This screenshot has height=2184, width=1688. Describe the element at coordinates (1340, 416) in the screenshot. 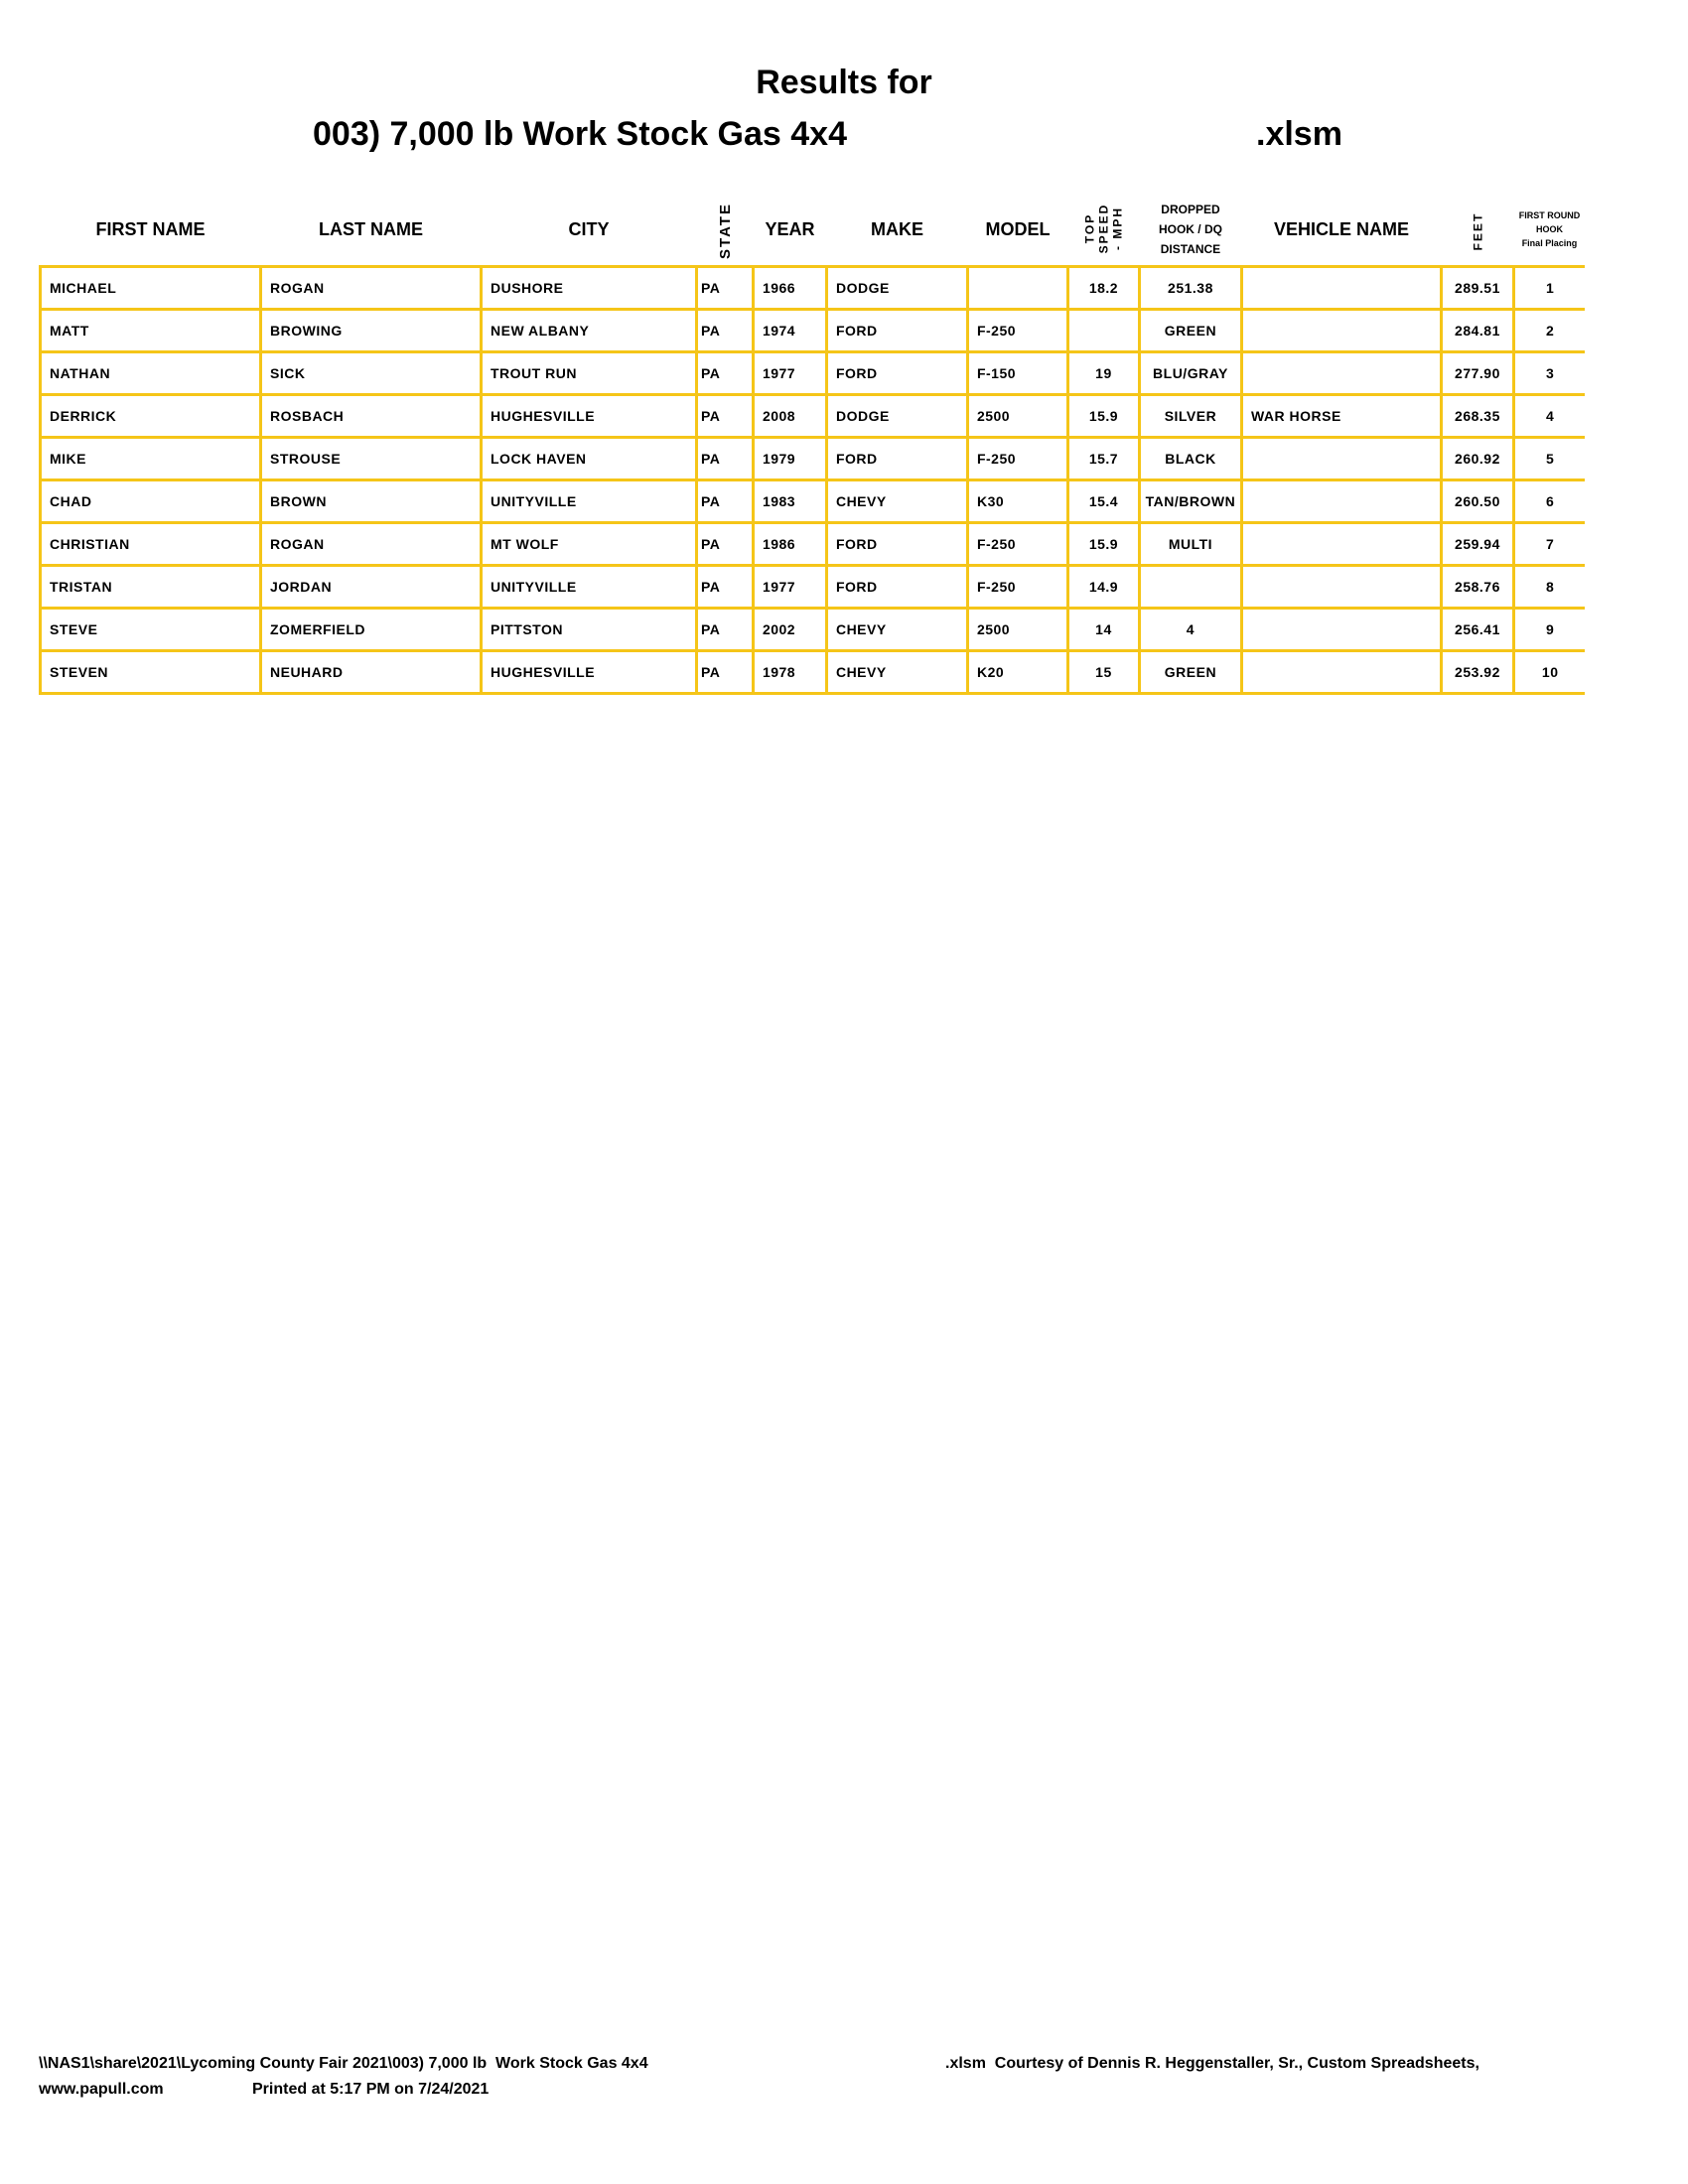

I see `cell-vehicle-name: WAR HORSE` at that location.